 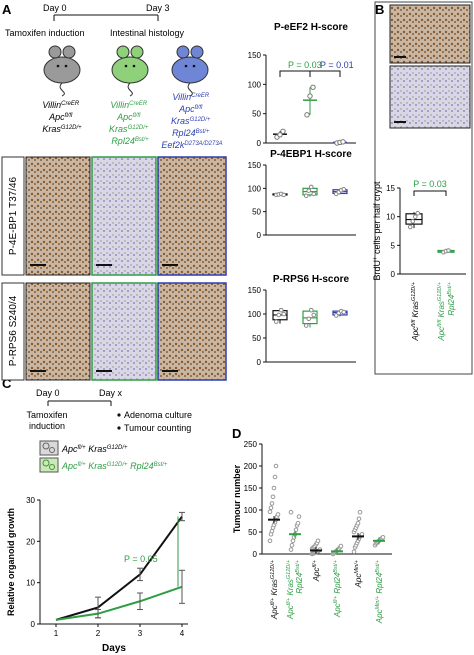 I want to click on x-tick-label: Apcfl/+ KrasG12D/+, so click(x=274, y=589).